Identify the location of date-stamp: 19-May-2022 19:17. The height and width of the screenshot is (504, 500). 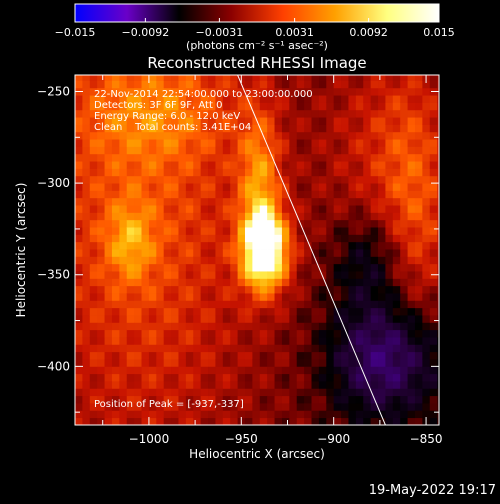
(432, 490).